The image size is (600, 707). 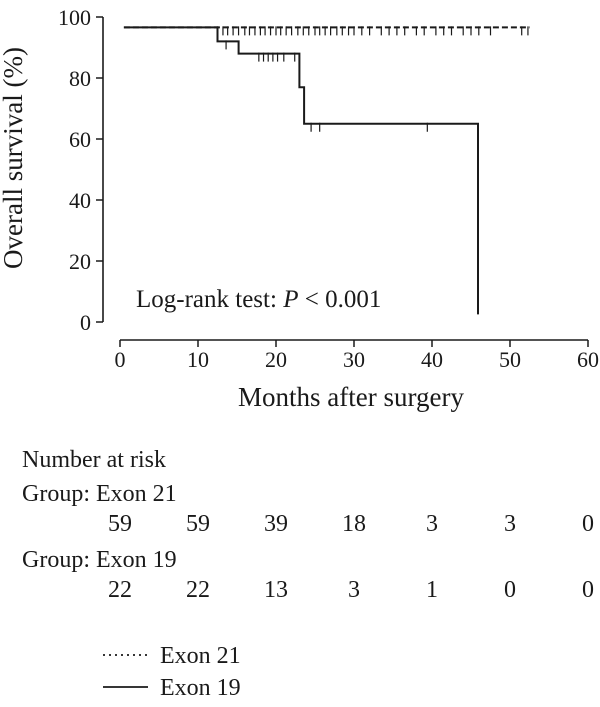 What do you see at coordinates (258, 299) in the screenshot?
I see `log-rank-annotation: Log-rank test: P < 0.001` at bounding box center [258, 299].